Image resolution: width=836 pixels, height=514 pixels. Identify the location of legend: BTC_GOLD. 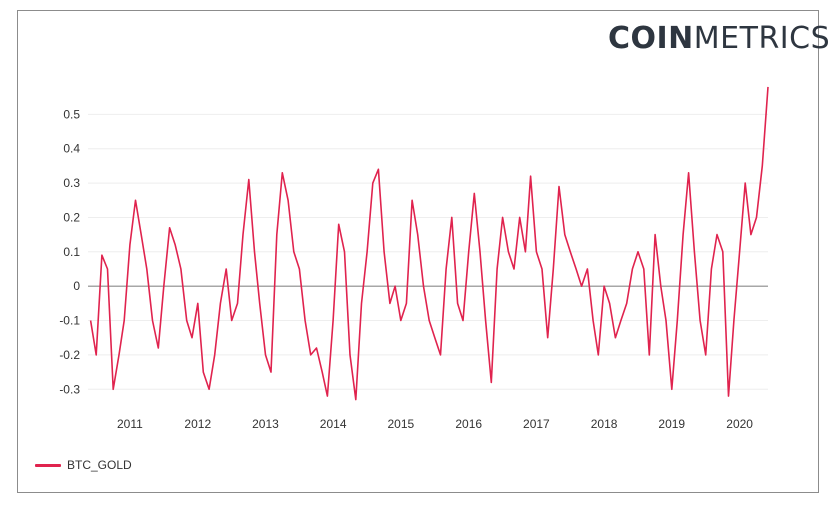
(83, 465).